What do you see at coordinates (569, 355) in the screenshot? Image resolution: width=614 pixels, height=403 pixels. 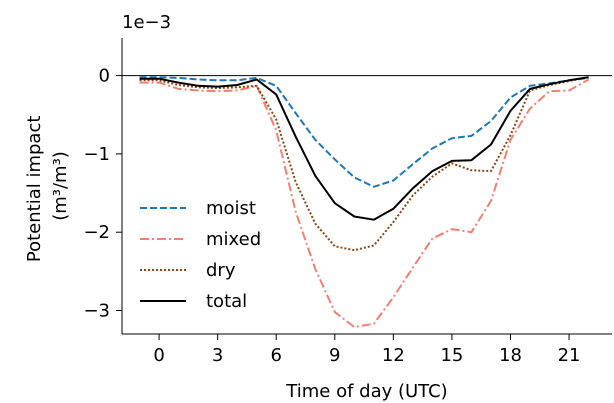 I see `x-tick-label: 21` at bounding box center [569, 355].